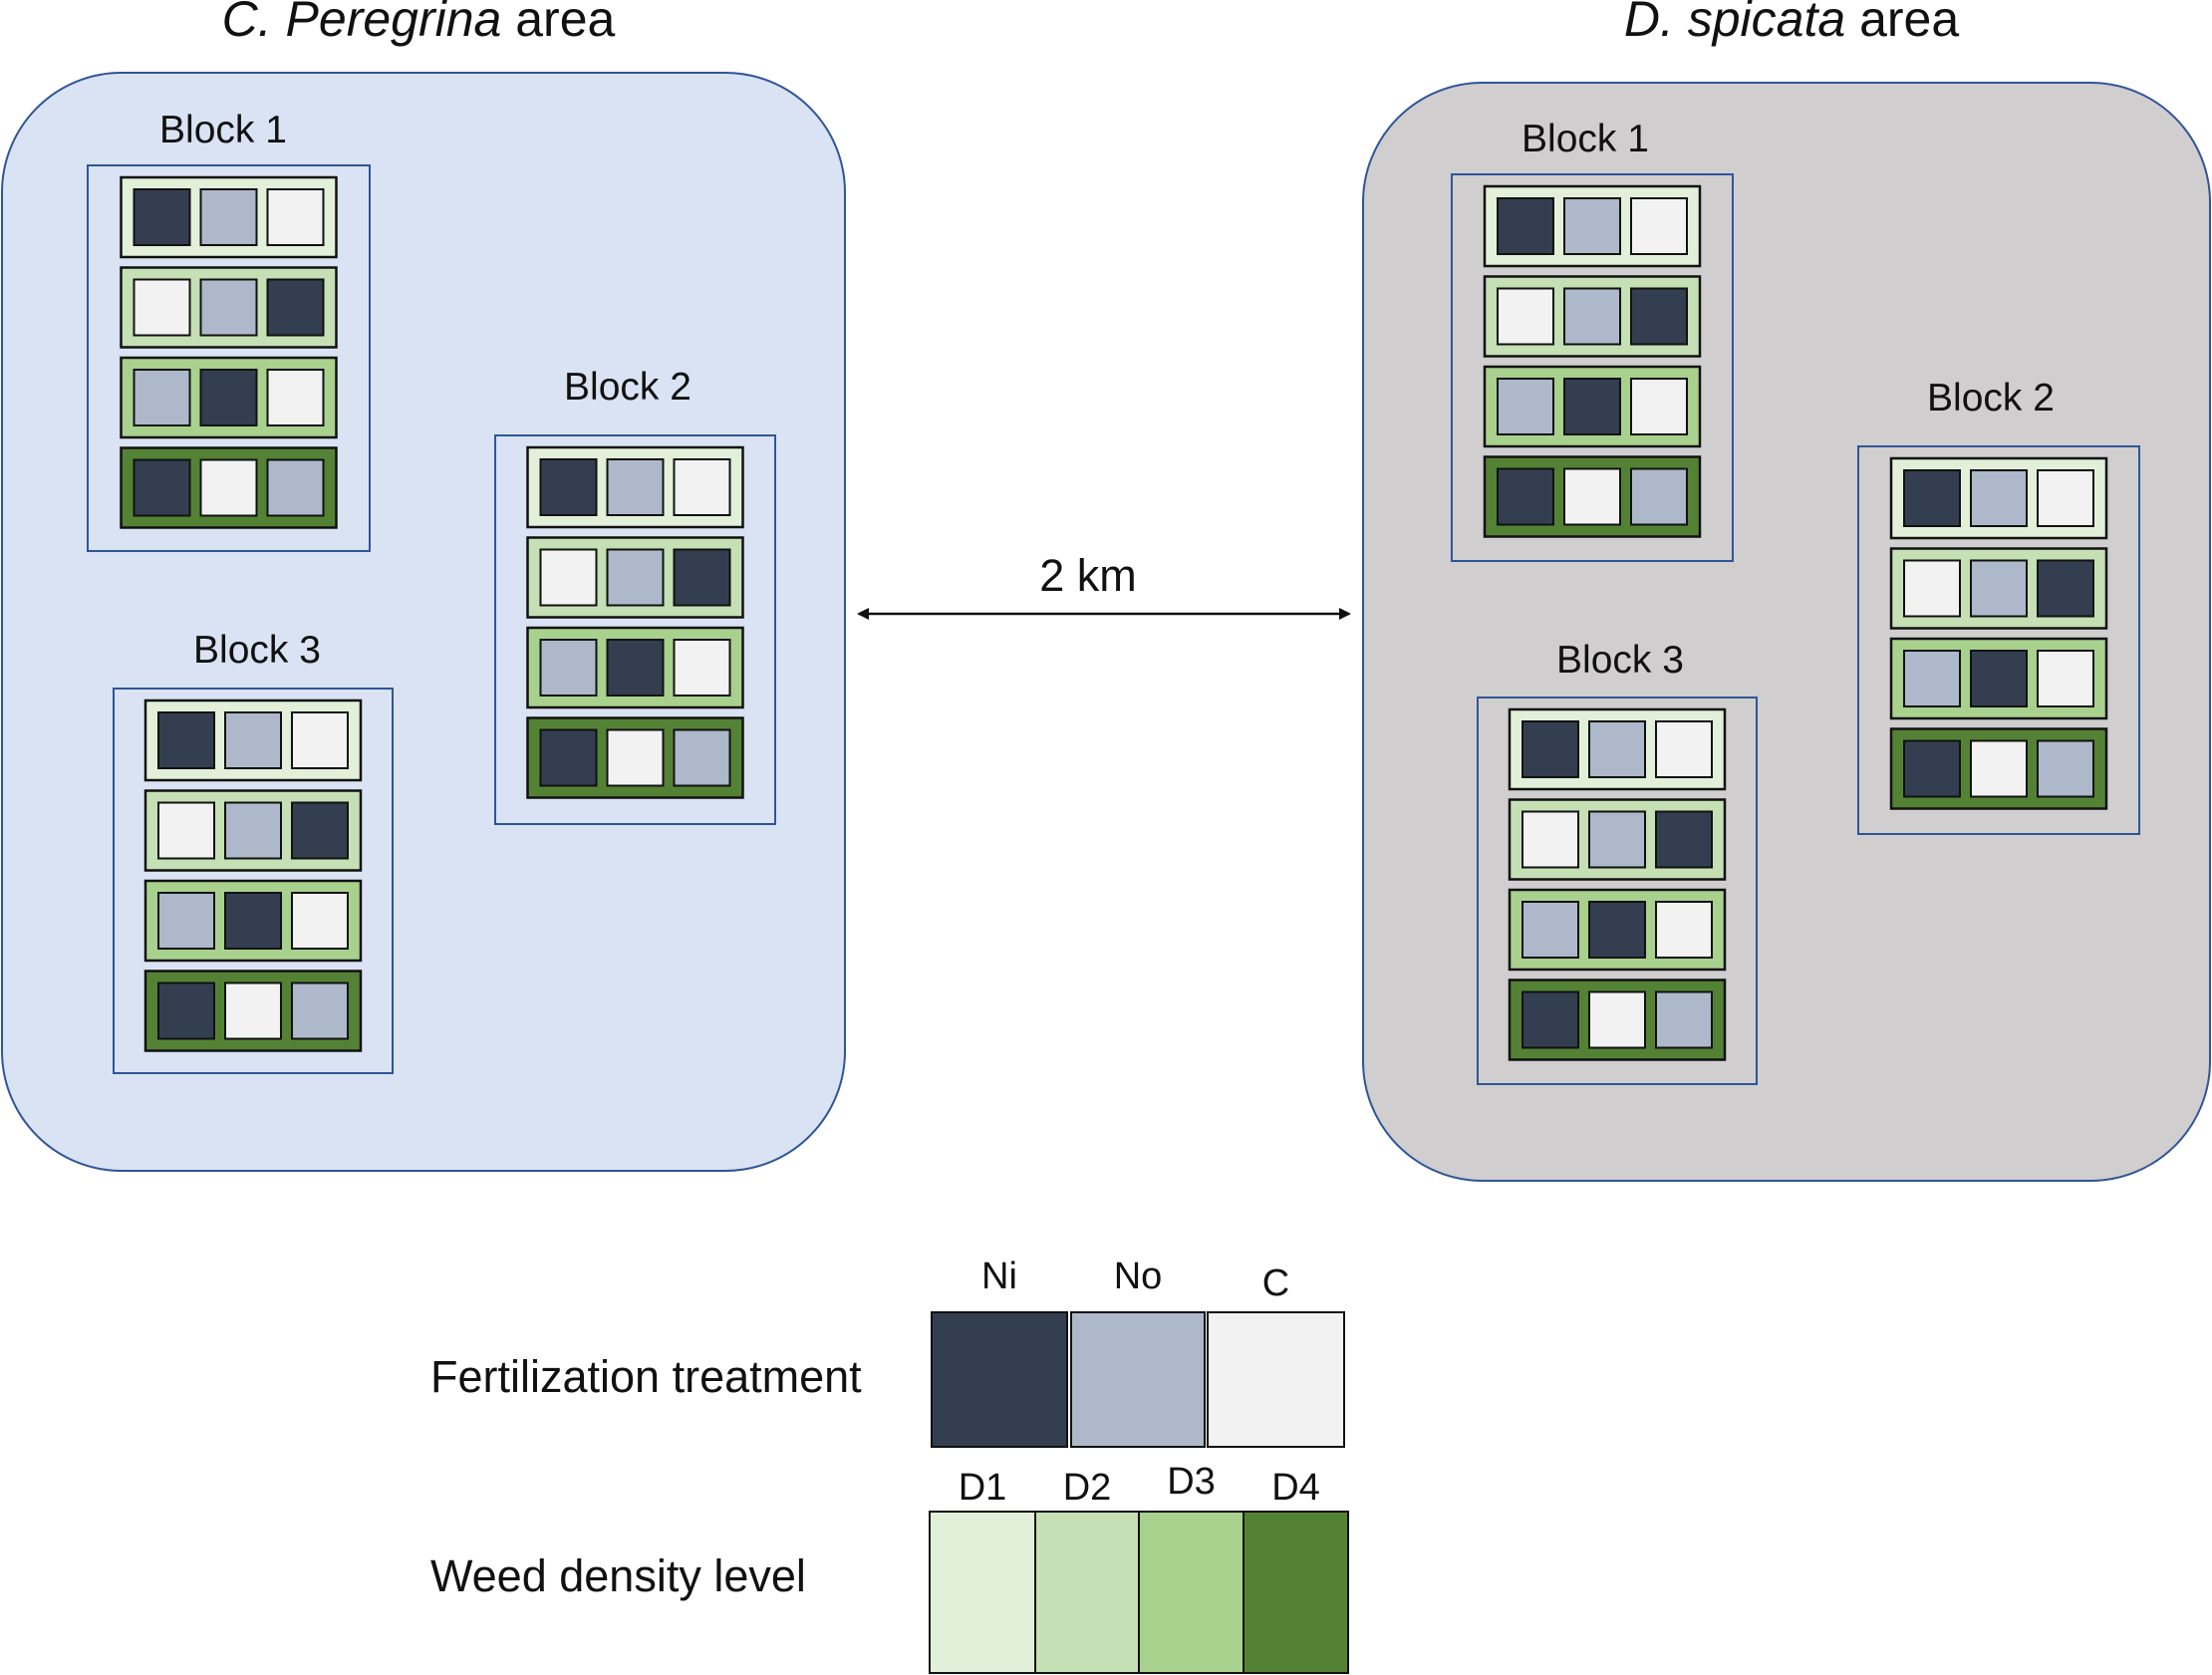 The width and height of the screenshot is (2212, 1675). What do you see at coordinates (1088, 1488) in the screenshot?
I see `legend-code-d2: D2` at bounding box center [1088, 1488].